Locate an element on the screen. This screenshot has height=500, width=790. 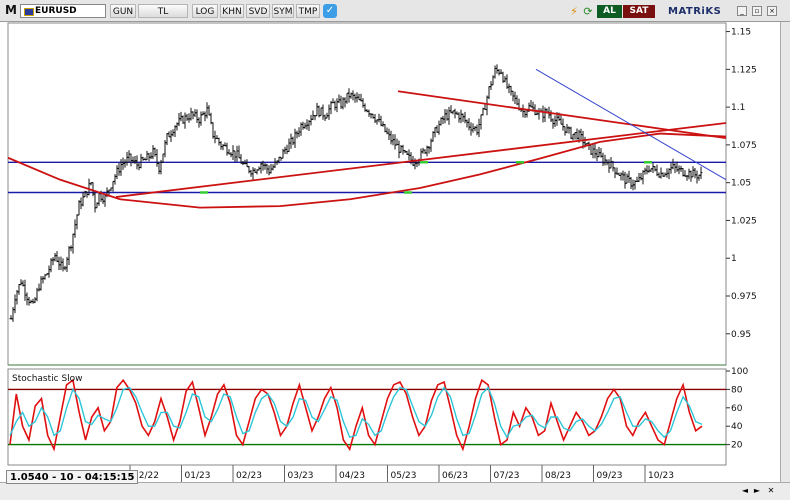
right-scrollbar is located at coordinates (785, 261).